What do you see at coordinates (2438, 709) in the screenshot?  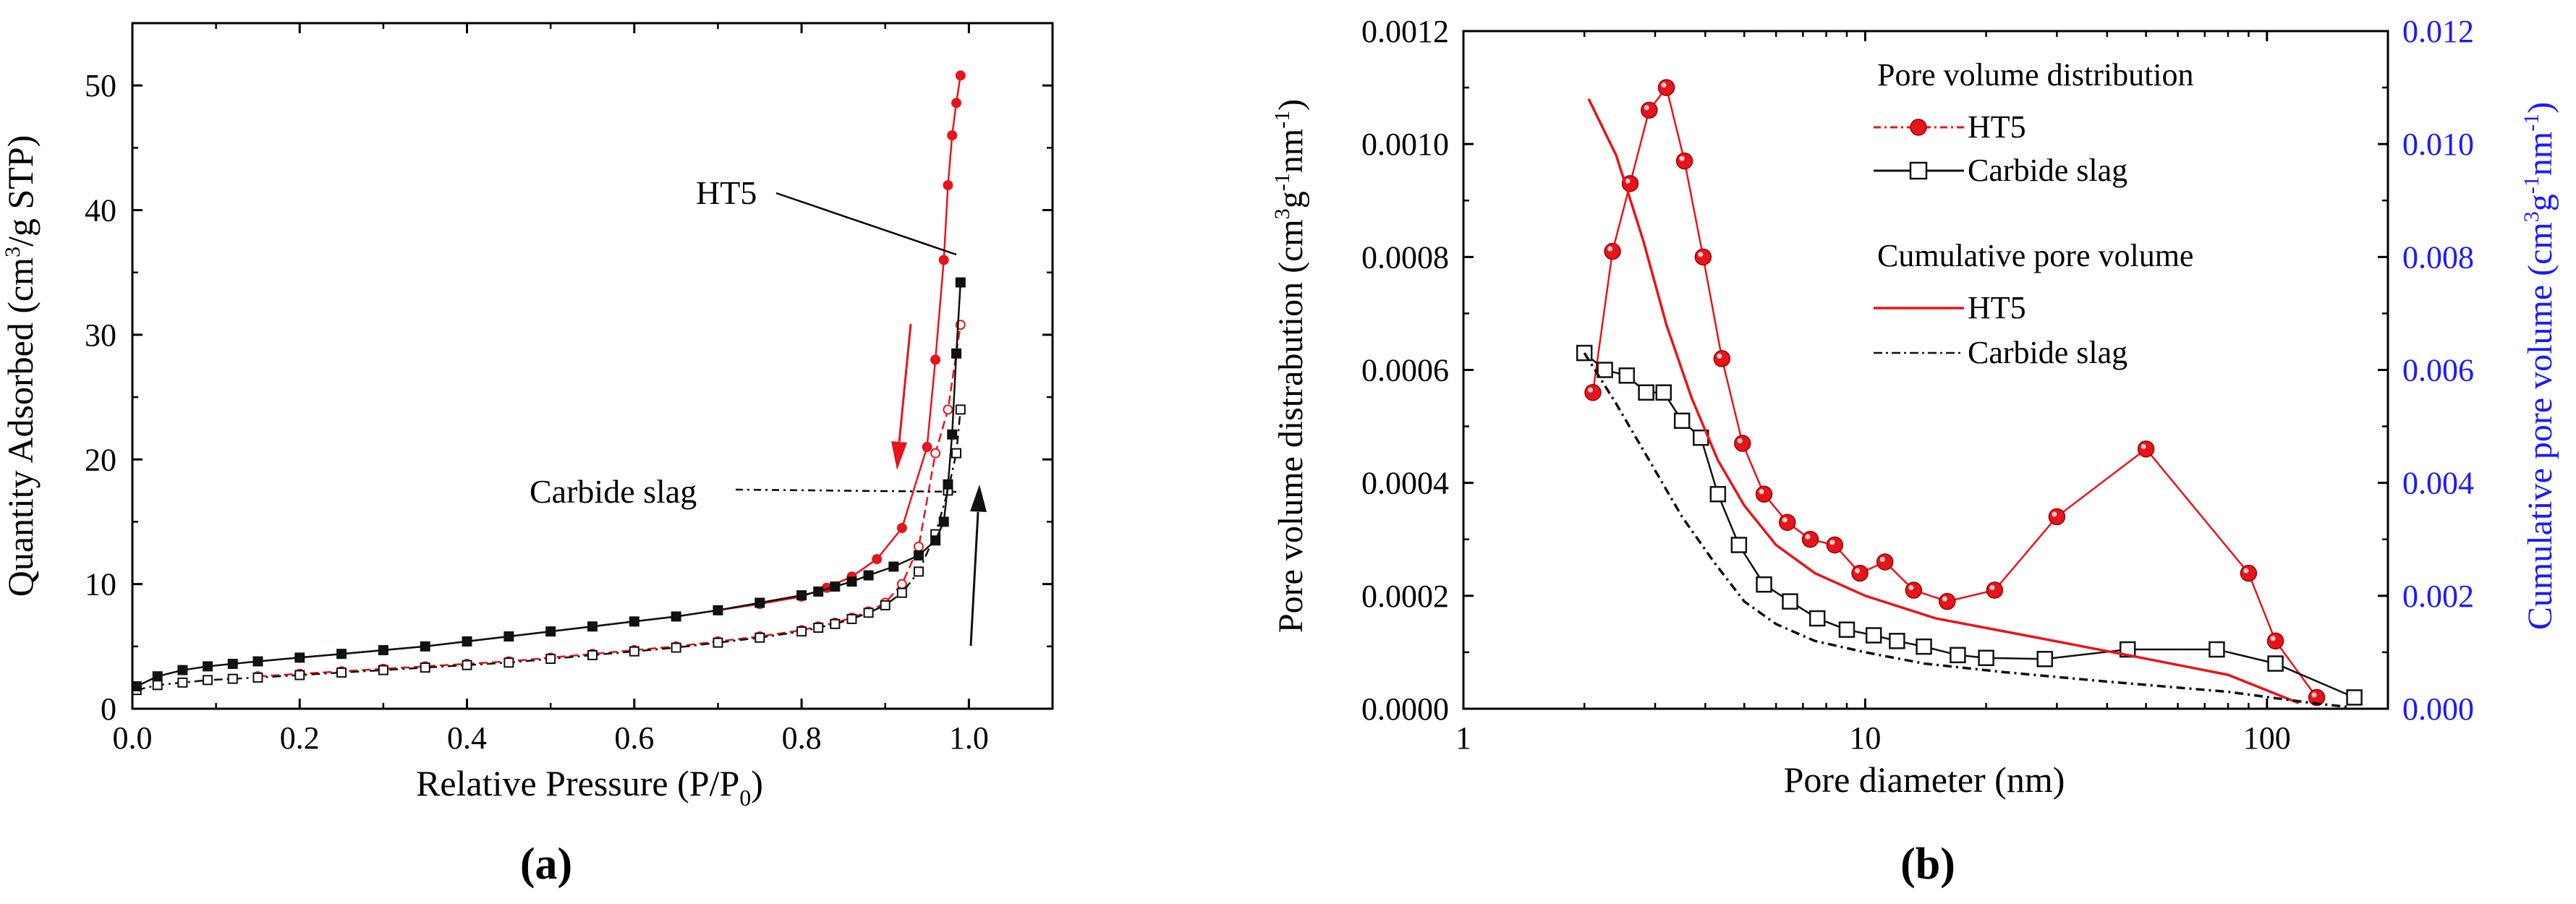 I see `panel-b-right-tick-label: 0.000` at bounding box center [2438, 709].